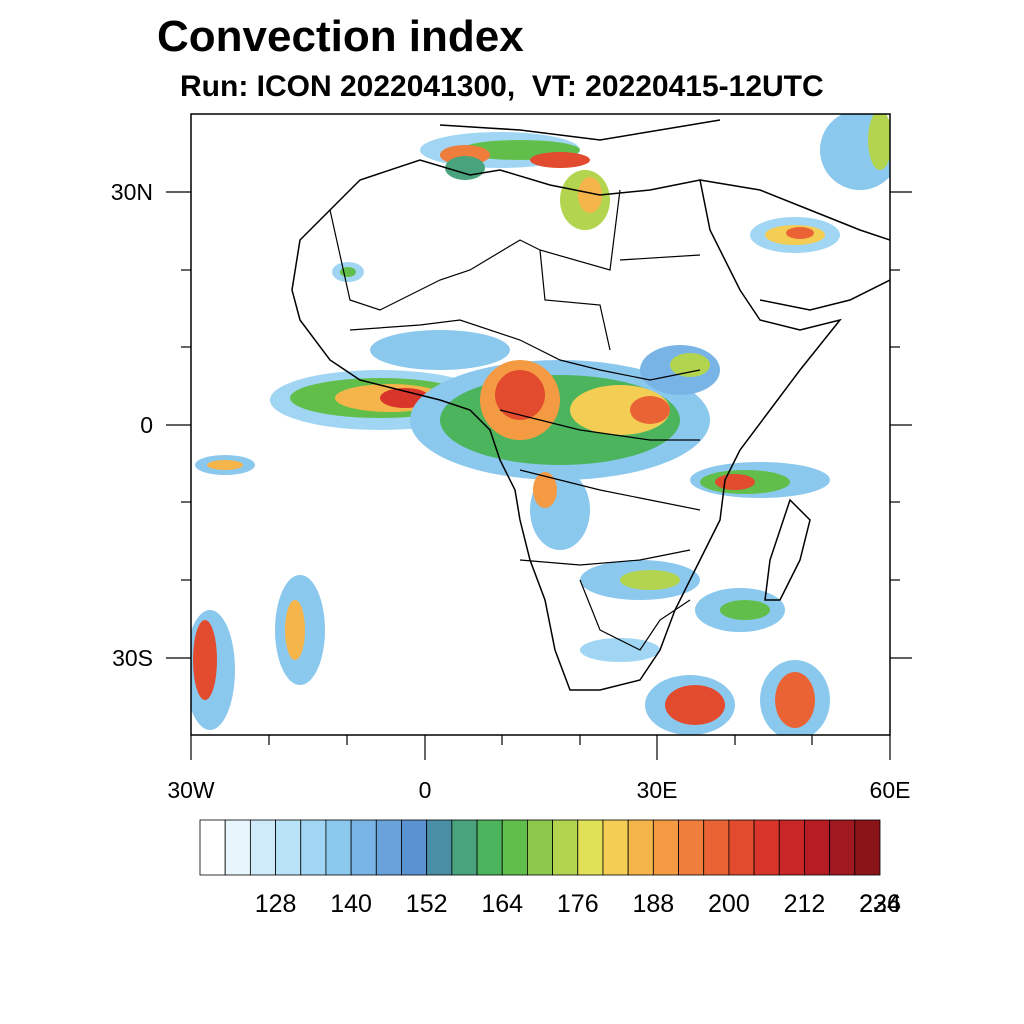  Describe the element at coordinates (146, 425) in the screenshot. I see `y-tick-label: 0` at that location.